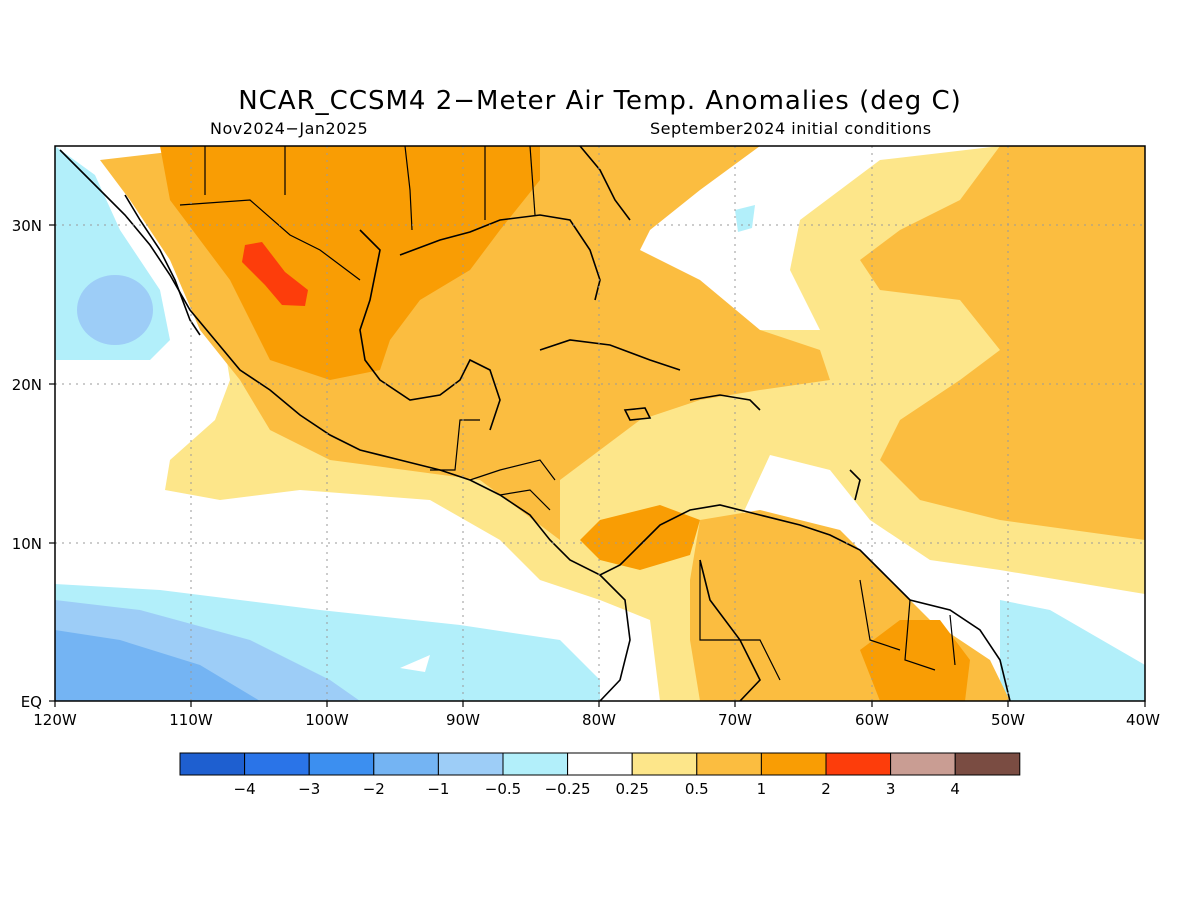 This screenshot has width=1200, height=900. I want to click on colorbar: −4 −3 −2 −1 −0.5 −0.25 0.25 0.5 1 2 3 4, so click(600, 775).